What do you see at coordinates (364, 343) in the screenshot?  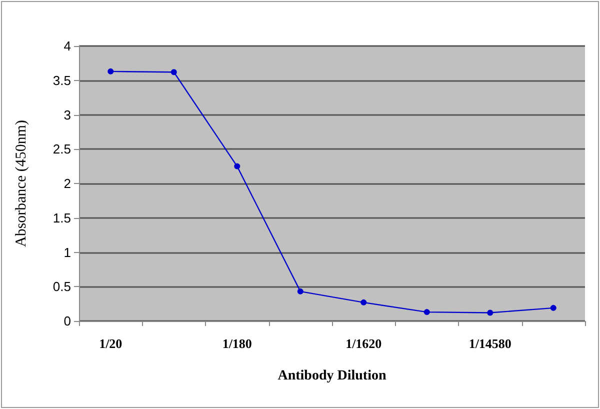 I see `x-tick-label: 1/1620` at bounding box center [364, 343].